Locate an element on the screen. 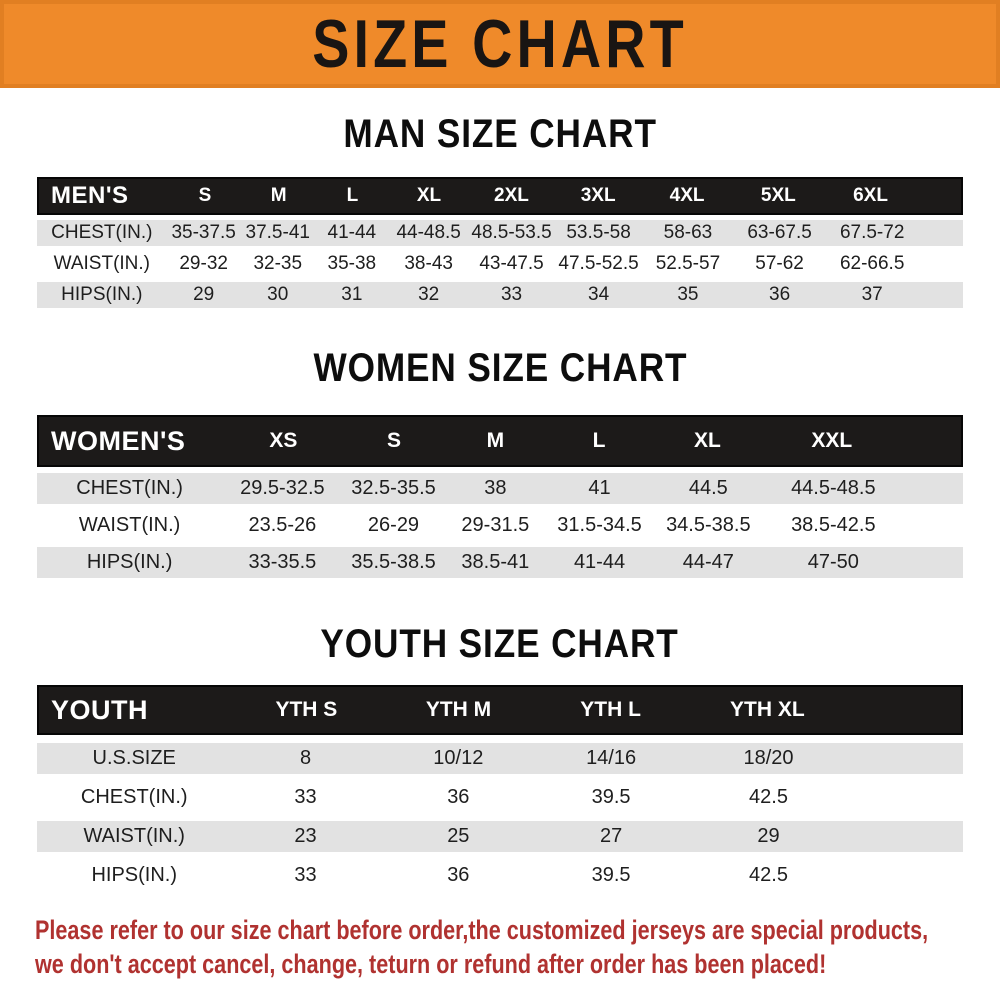 The image size is (1000, 1000). section-title: YOUTH SIZE CHART is located at coordinates (500, 644).